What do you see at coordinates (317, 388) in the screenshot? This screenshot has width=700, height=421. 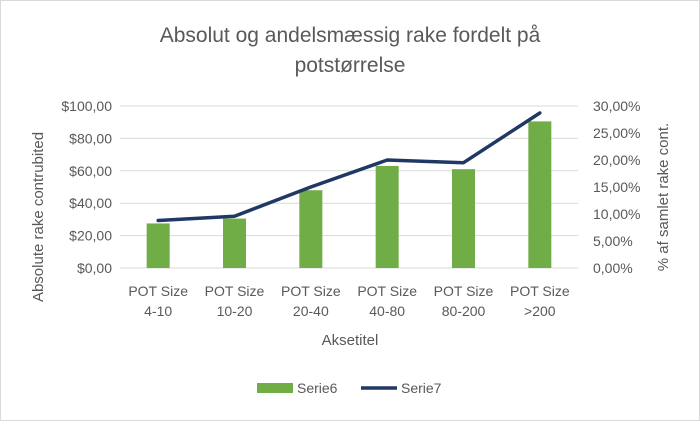 I see `legend-label: Serie6` at bounding box center [317, 388].